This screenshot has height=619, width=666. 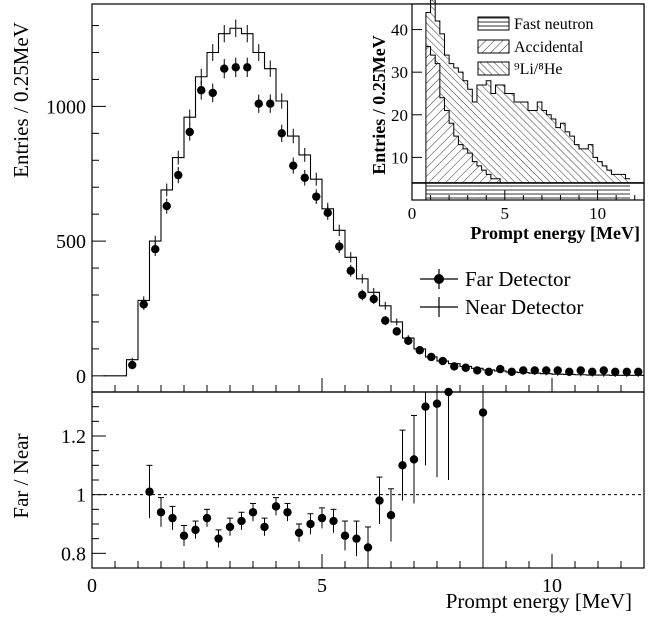 I want to click on inset-y-tick-label: 40, so click(x=399, y=30).